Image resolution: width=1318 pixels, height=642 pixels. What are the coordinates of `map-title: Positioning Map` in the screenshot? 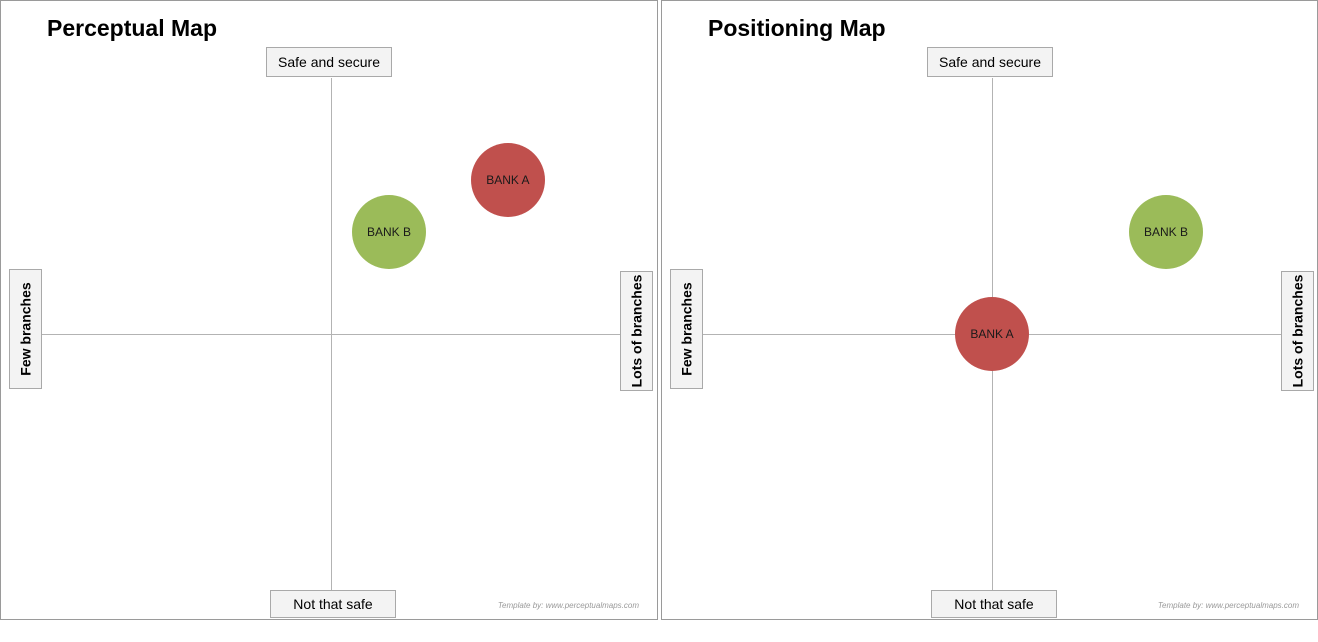 It's located at (797, 28).